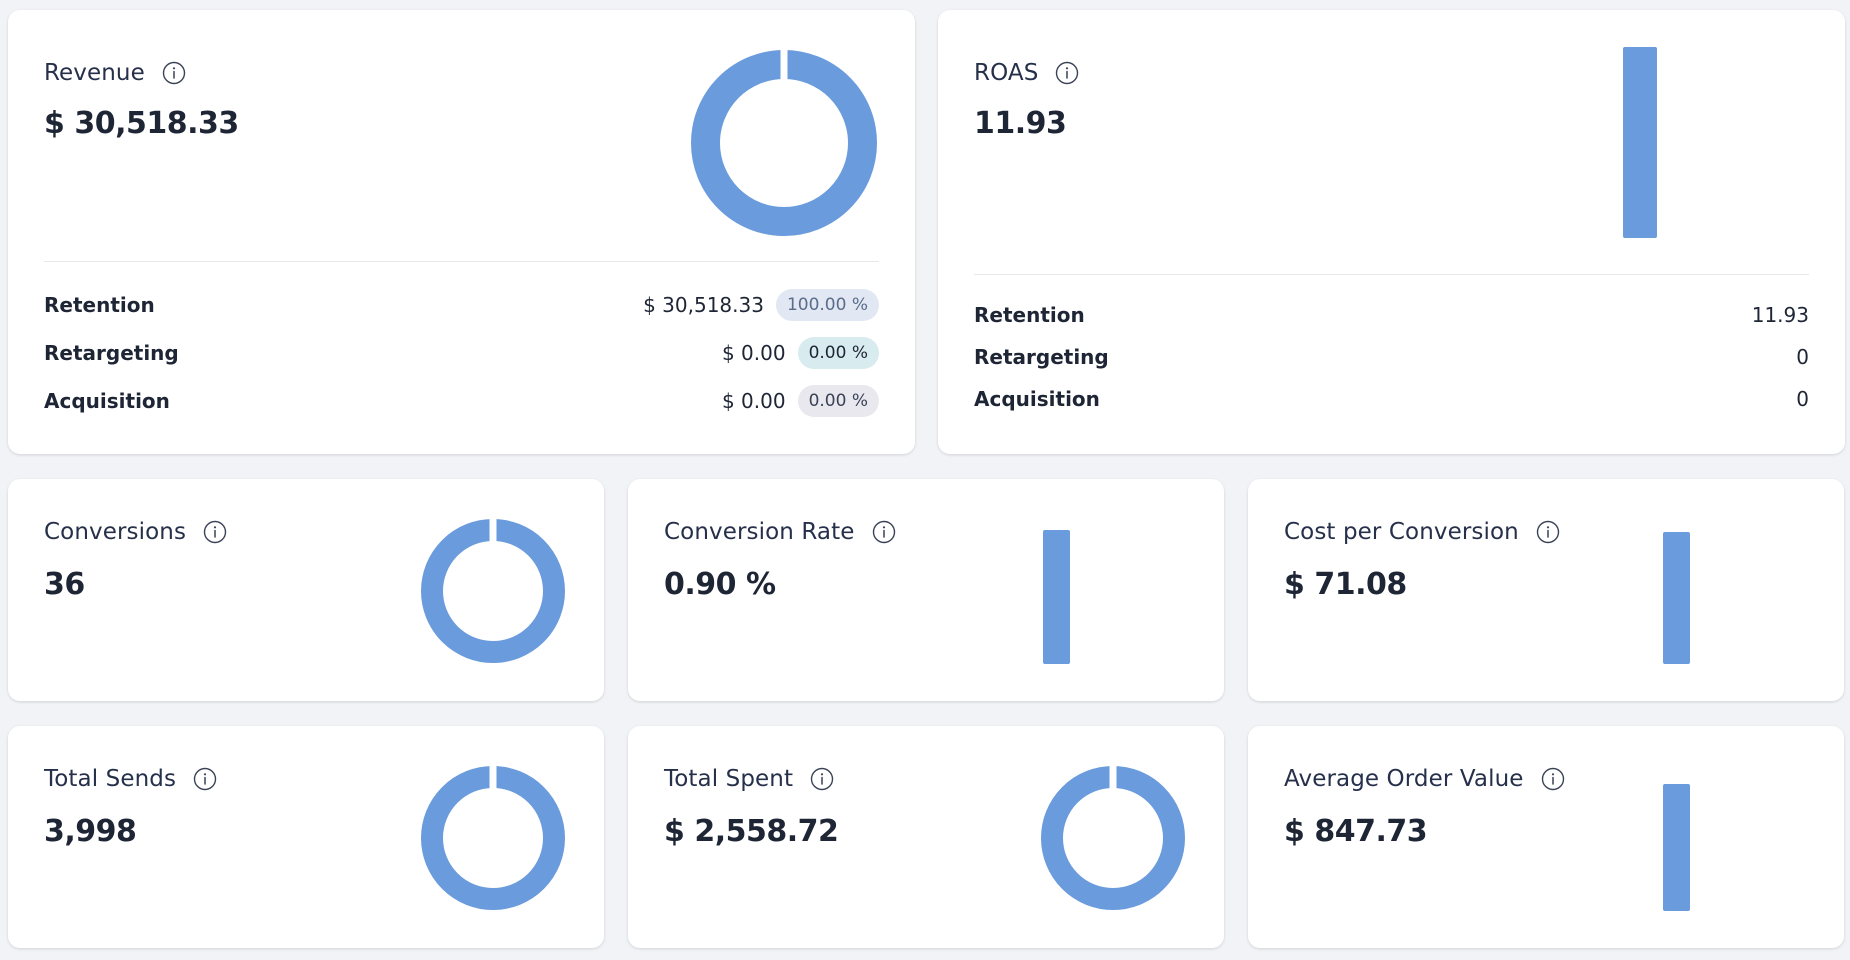 Image resolution: width=1850 pixels, height=960 pixels. Describe the element at coordinates (720, 584) in the screenshot. I see `conversion-rate-value: 0.90 %` at that location.